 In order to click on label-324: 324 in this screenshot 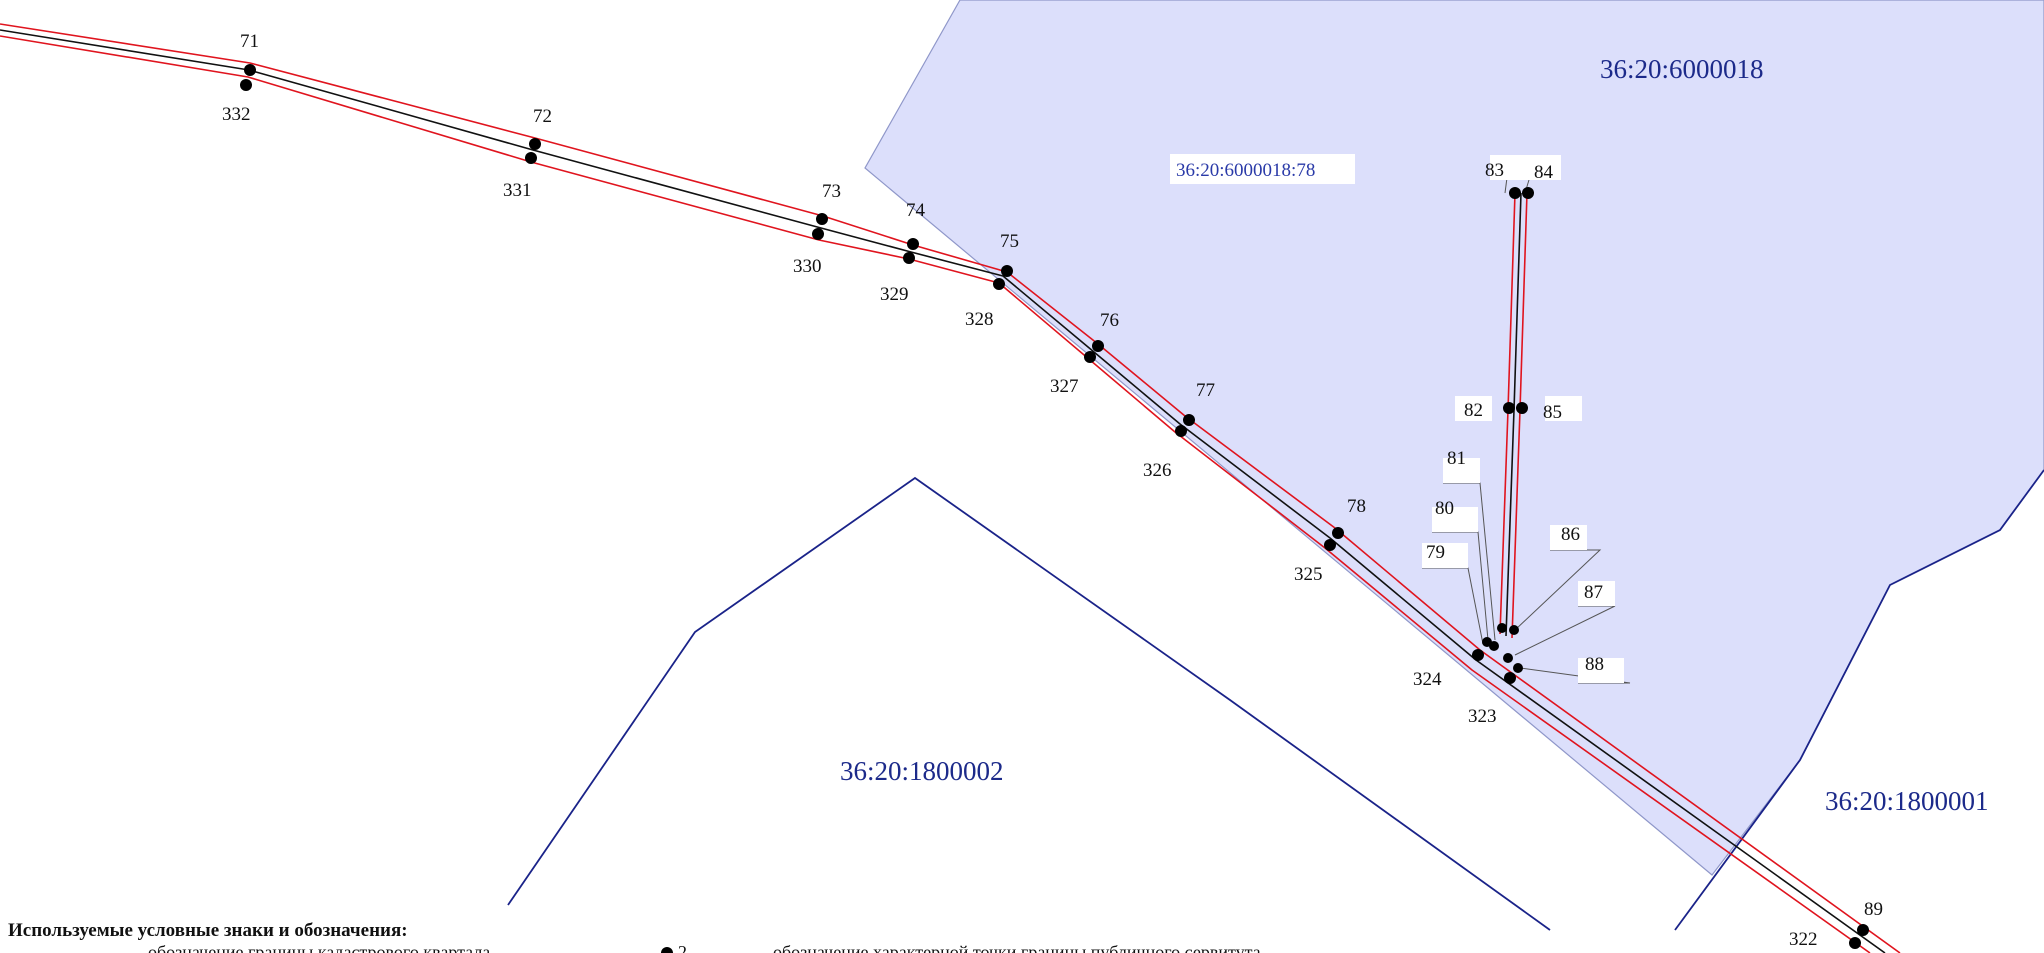, I will do `click(1427, 679)`.